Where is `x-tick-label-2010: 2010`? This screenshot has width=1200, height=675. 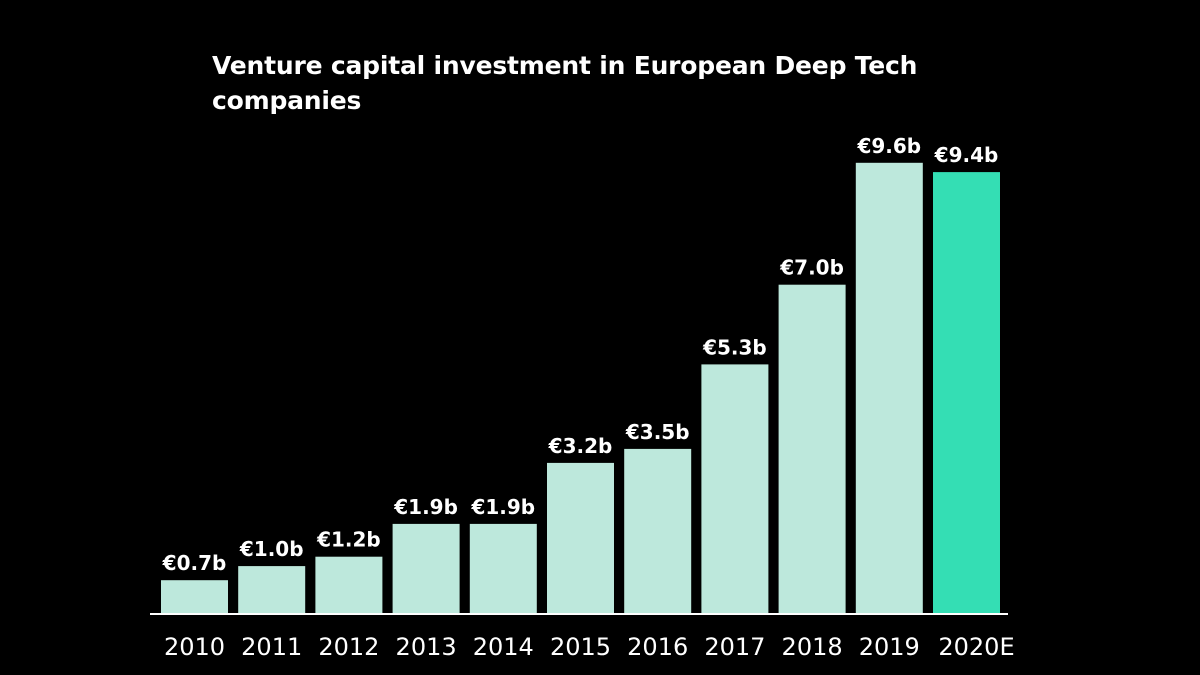
x-tick-label-2010: 2010 is located at coordinates (194, 647).